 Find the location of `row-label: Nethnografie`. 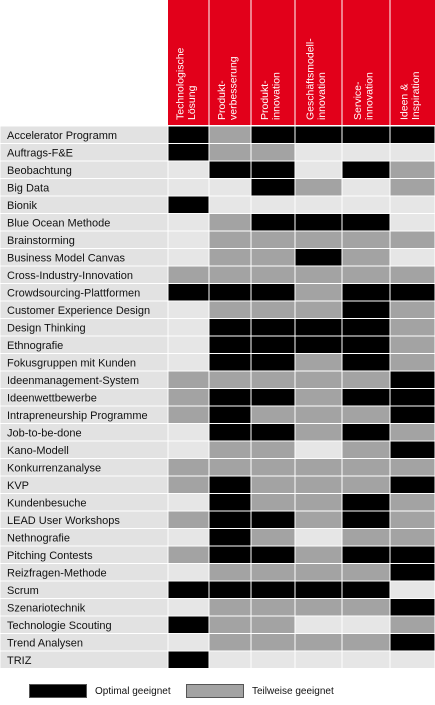

row-label: Nethnografie is located at coordinates (38, 538).